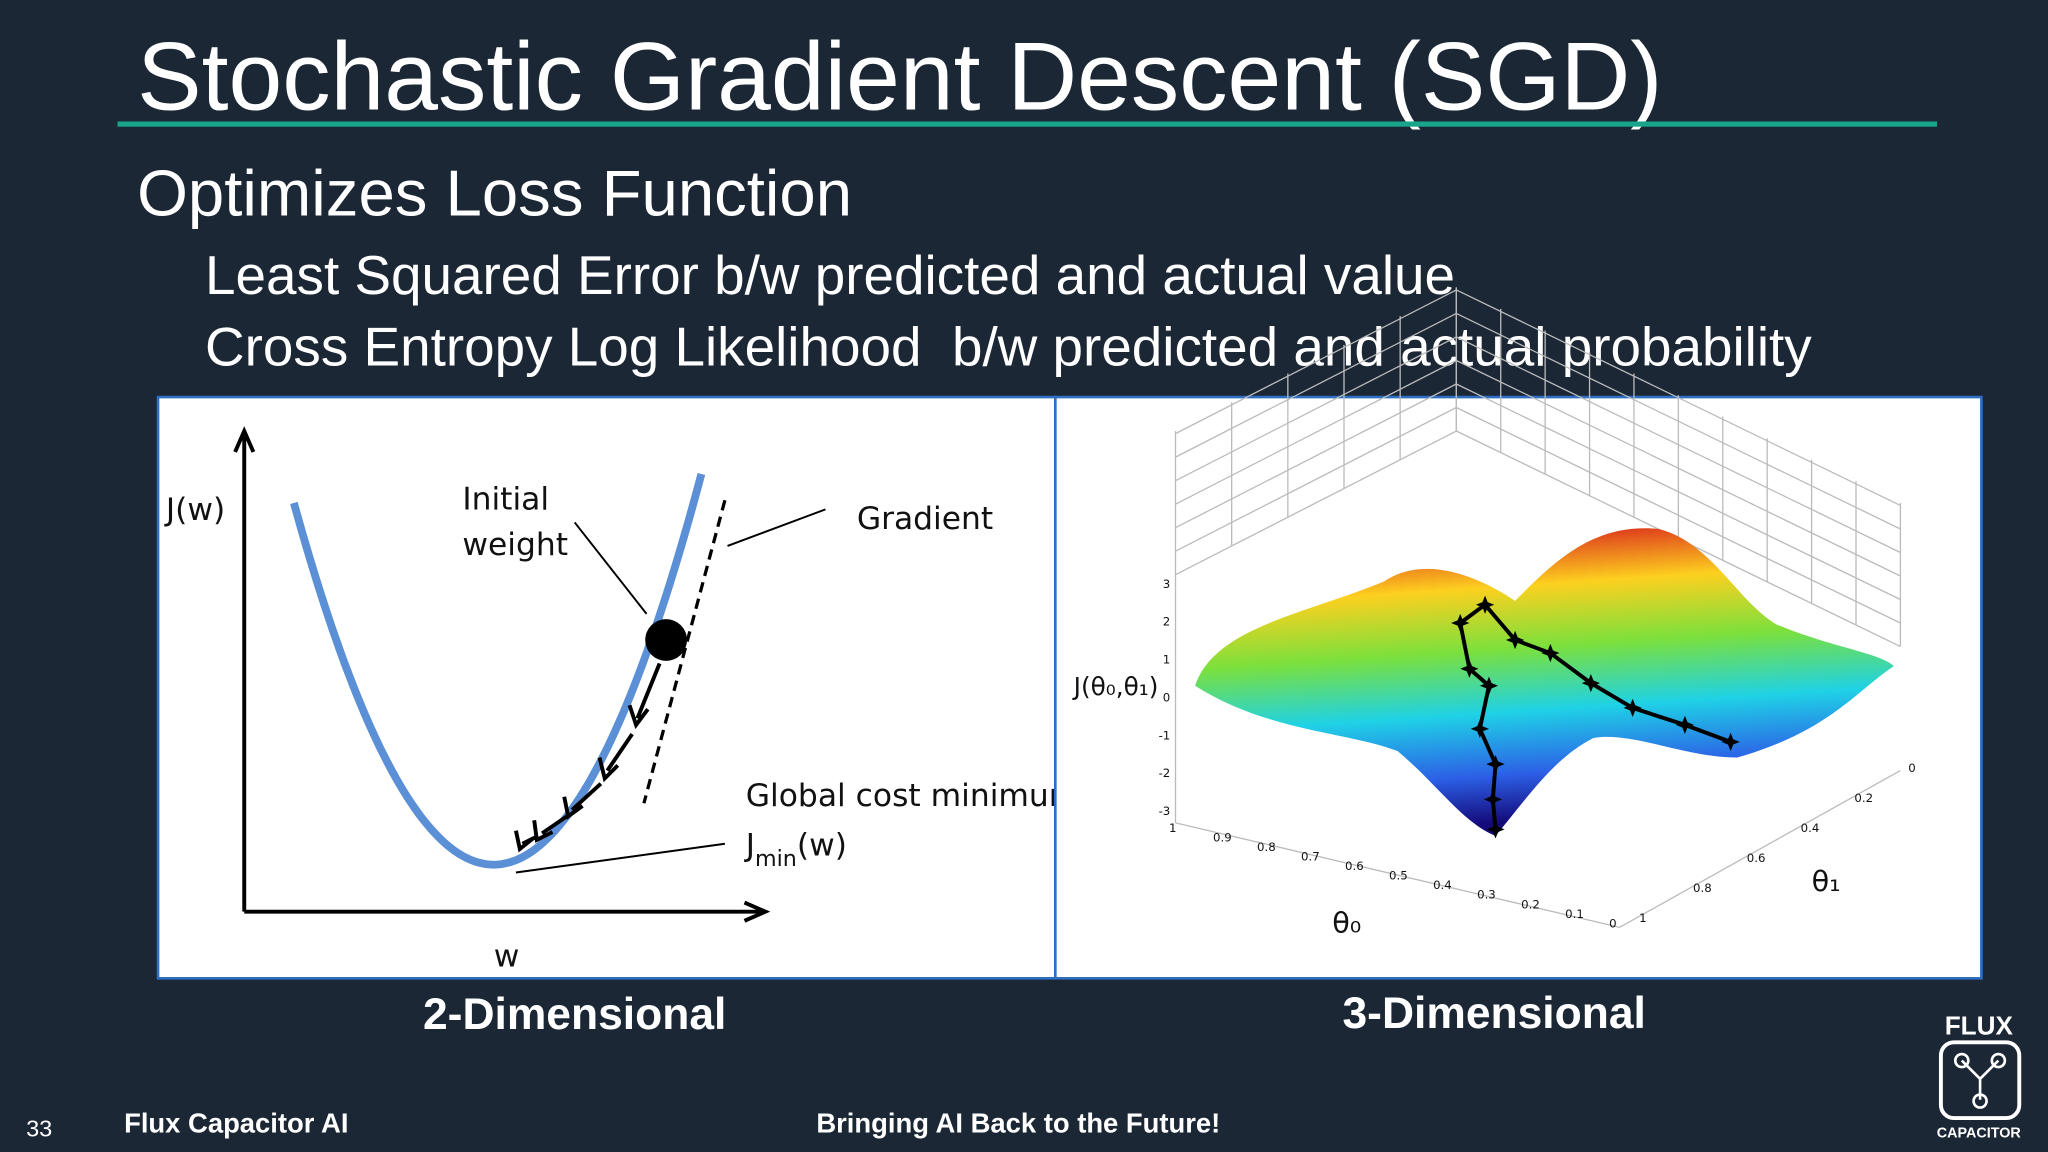 The height and width of the screenshot is (1152, 2048). Describe the element at coordinates (1354, 866) in the screenshot. I see `x-tick-label: 0.6` at that location.